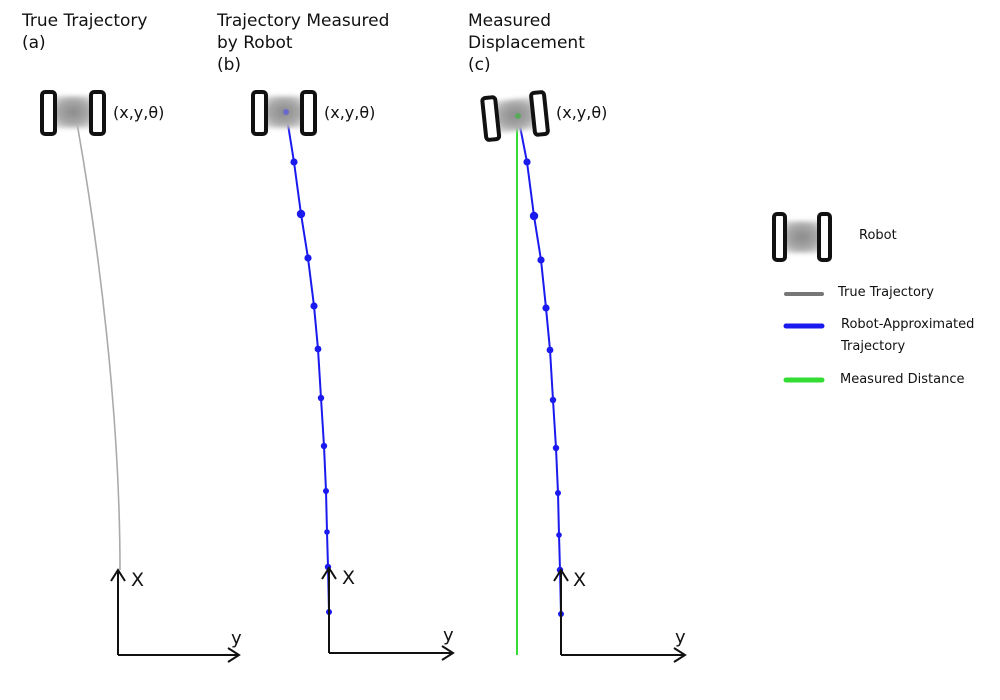  Describe the element at coordinates (908, 324) in the screenshot. I see `legend-approx-line1: Robot-Approximated` at that location.